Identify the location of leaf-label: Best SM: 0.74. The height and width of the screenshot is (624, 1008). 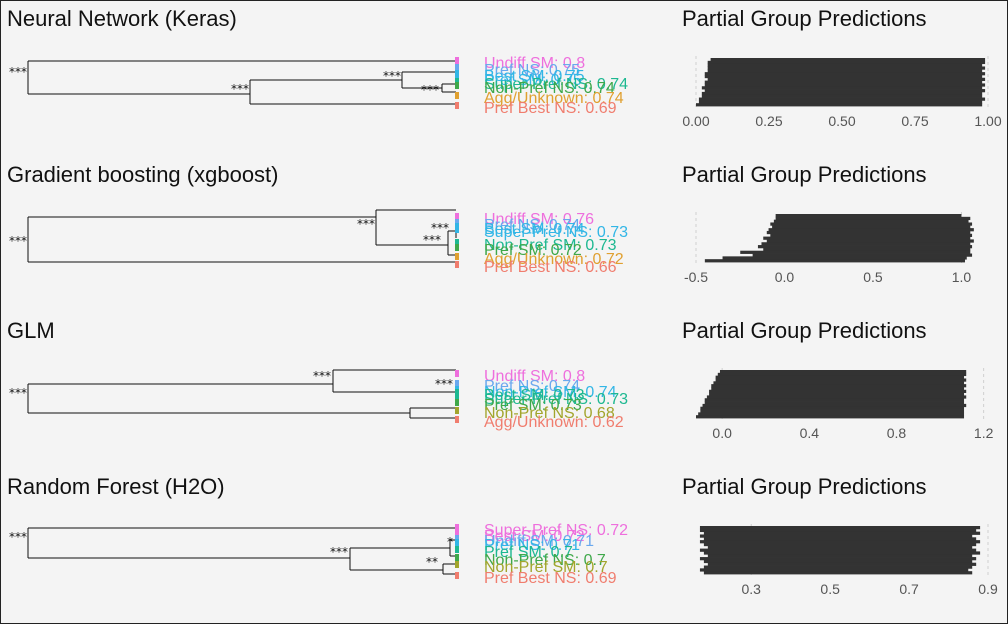
(534, 229).